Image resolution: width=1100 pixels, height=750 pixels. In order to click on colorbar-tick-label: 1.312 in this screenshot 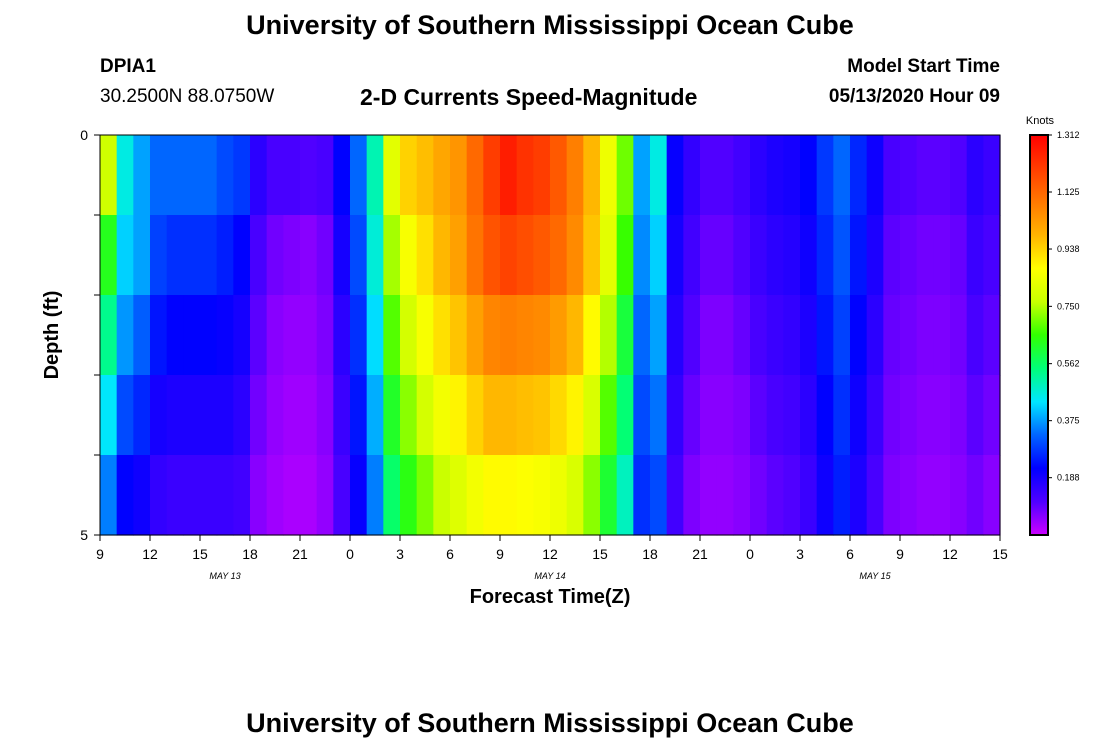, I will do `click(1068, 135)`.